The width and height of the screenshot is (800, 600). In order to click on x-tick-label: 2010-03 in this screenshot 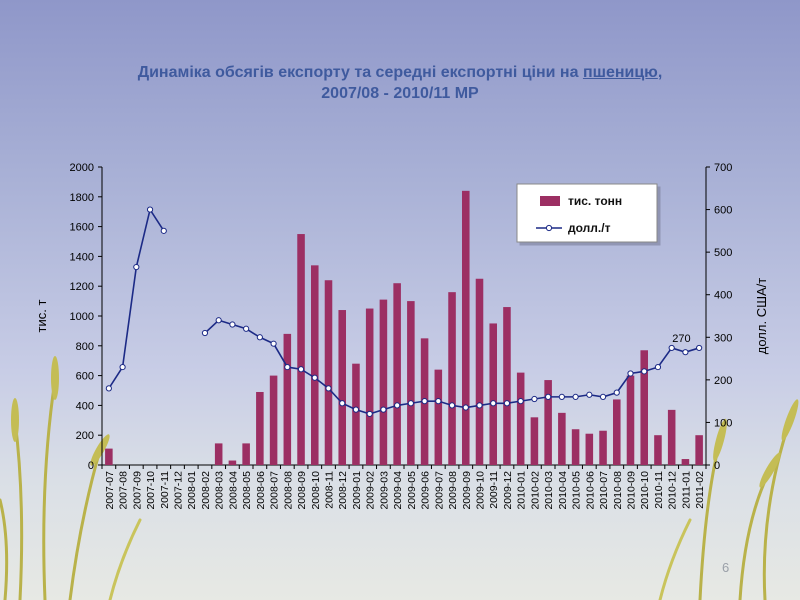, I will do `click(549, 490)`.